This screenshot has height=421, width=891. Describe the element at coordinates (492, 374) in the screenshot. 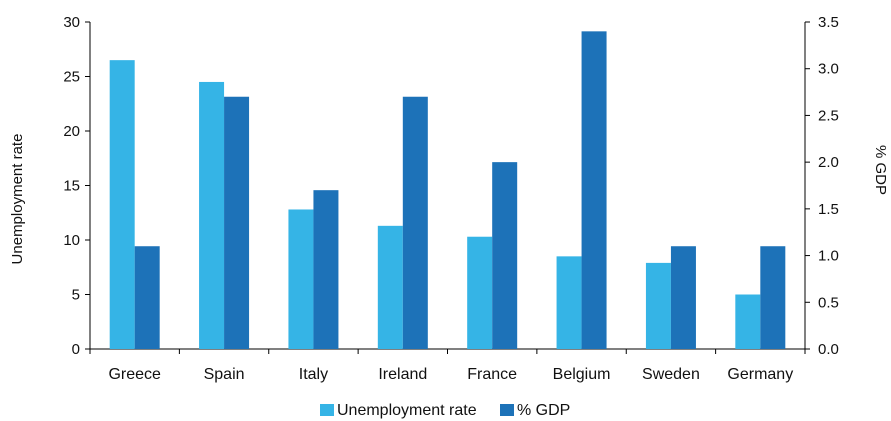

I see `category-label: France` at that location.